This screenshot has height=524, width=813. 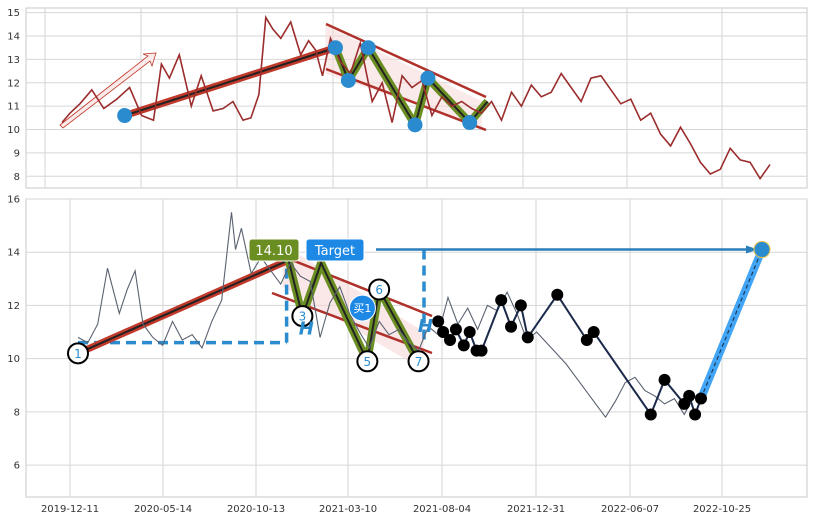 I want to click on bottom-pattern-point-label: 3, so click(x=303, y=317).